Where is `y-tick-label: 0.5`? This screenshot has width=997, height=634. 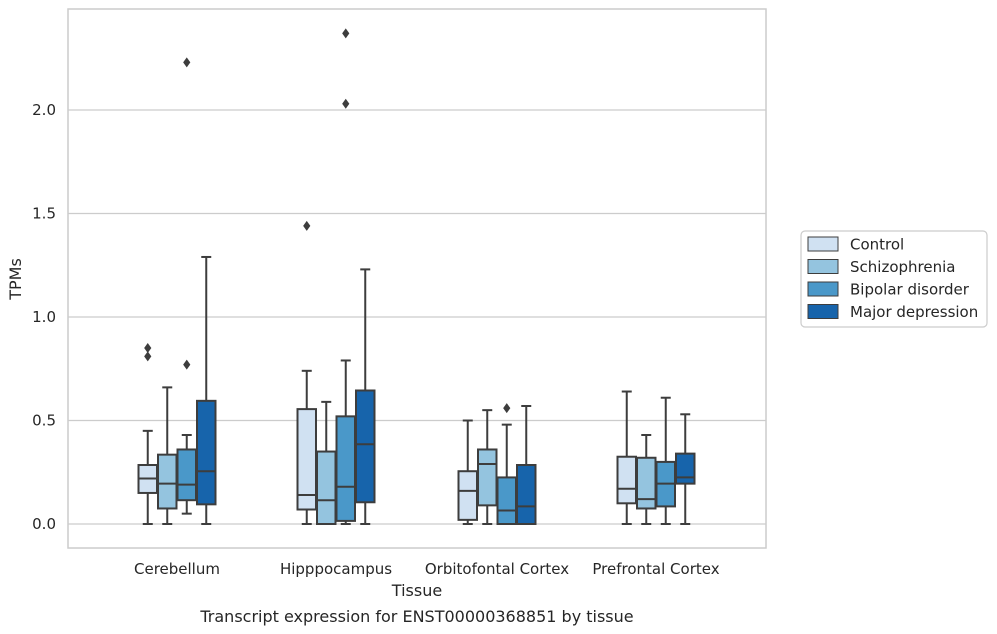 y-tick-label: 0.5 is located at coordinates (44, 421).